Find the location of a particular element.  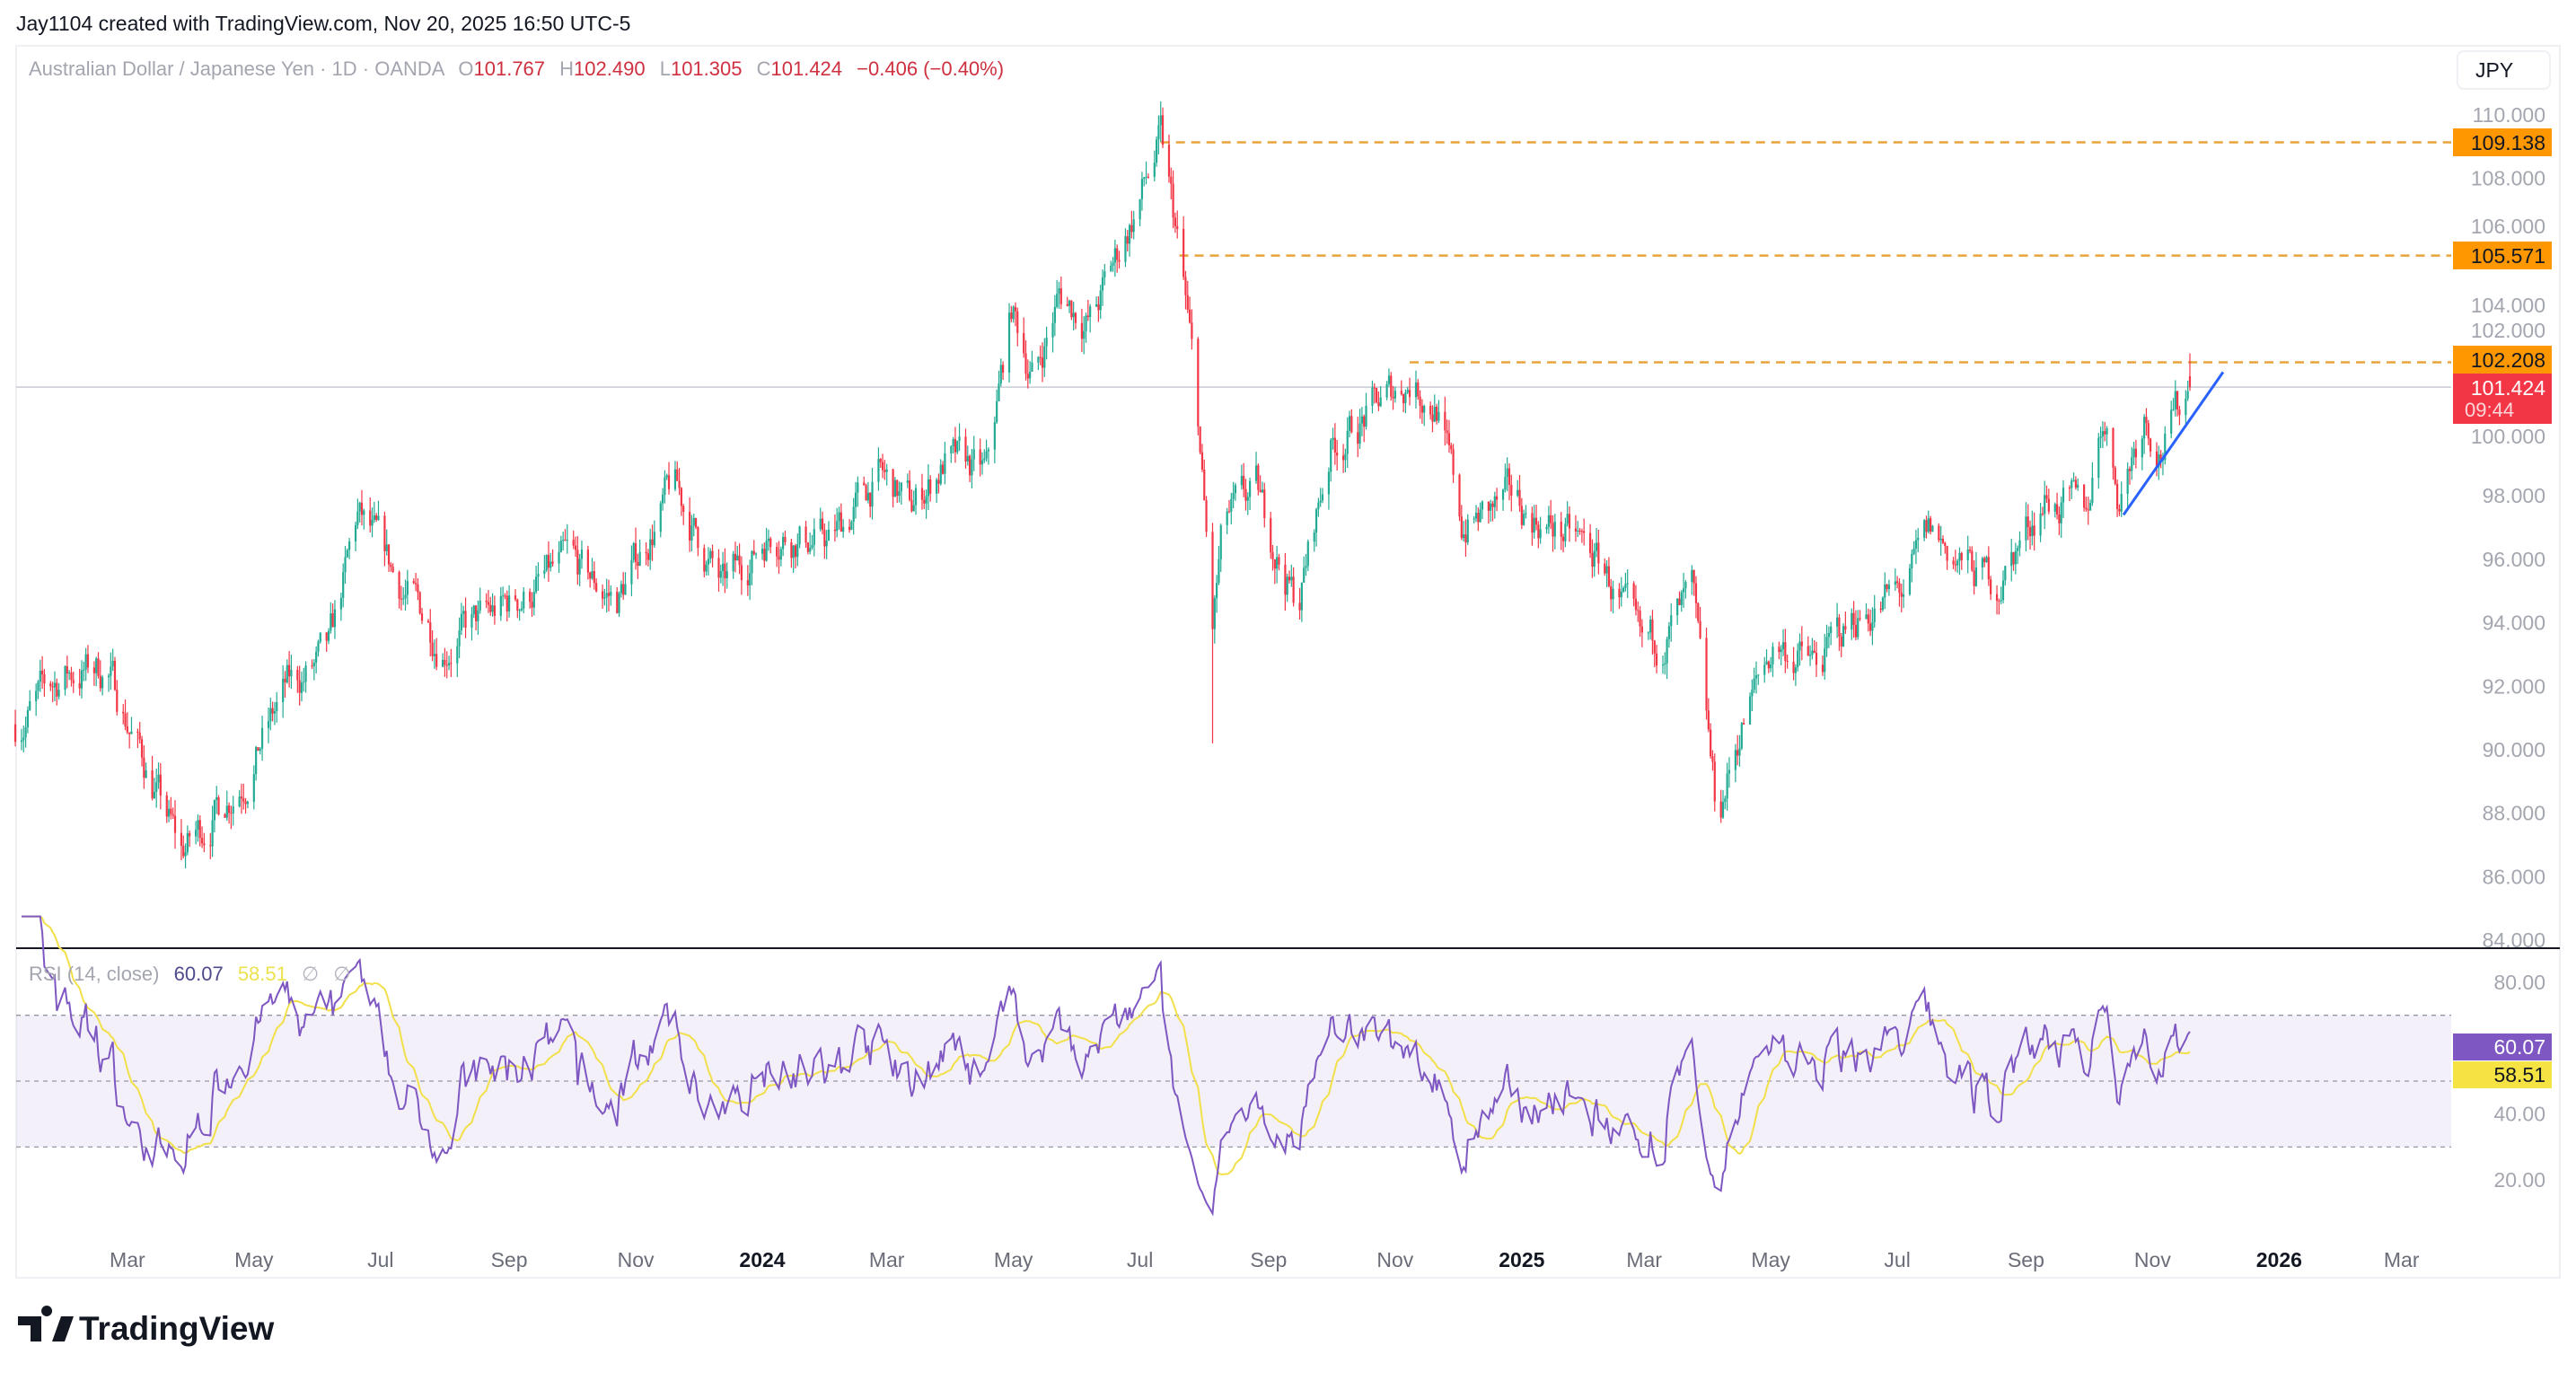

currency-button: JPY is located at coordinates (2504, 70).